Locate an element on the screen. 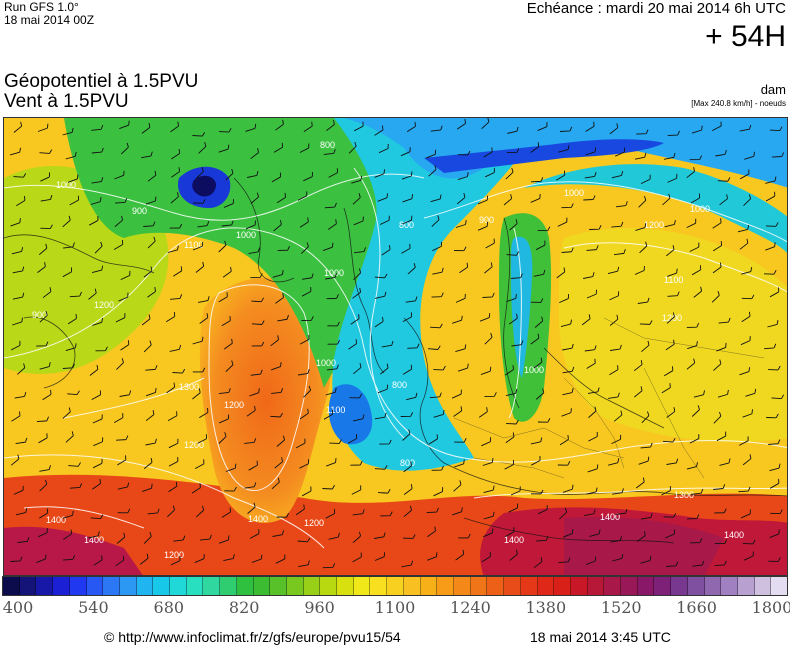 The image size is (790, 648). contour-label: 1400 is located at coordinates (734, 535).